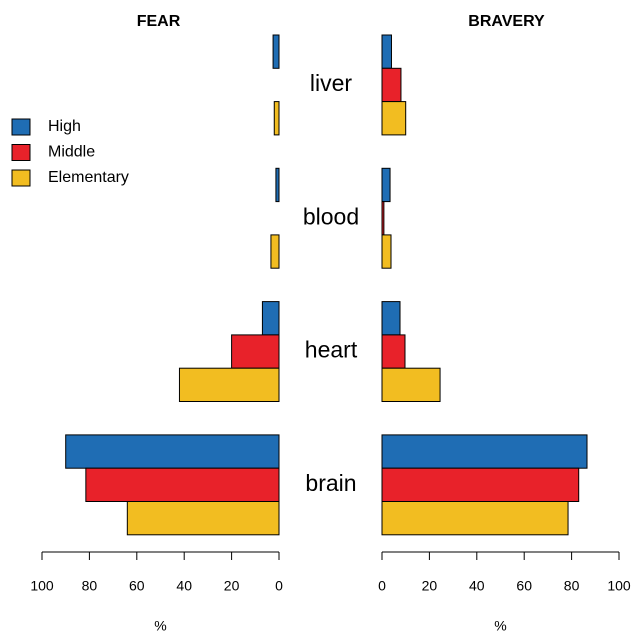 This screenshot has height=633, width=633. Describe the element at coordinates (330, 483) in the screenshot. I see `category-label: brain` at that location.